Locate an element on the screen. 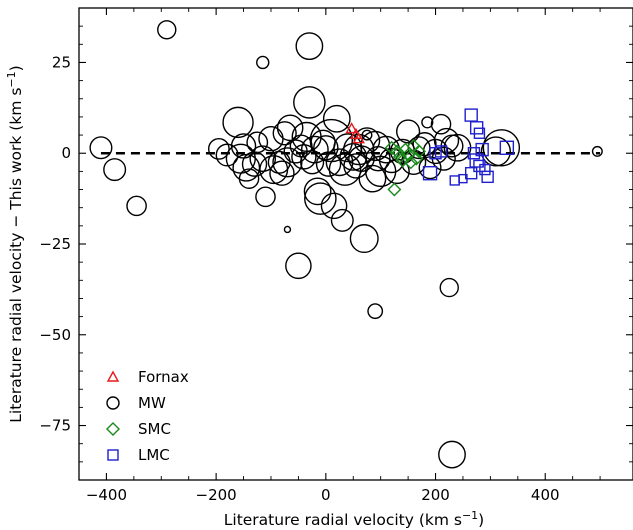 This screenshot has width=633, height=530. x-tick-label: 200 is located at coordinates (435, 495).